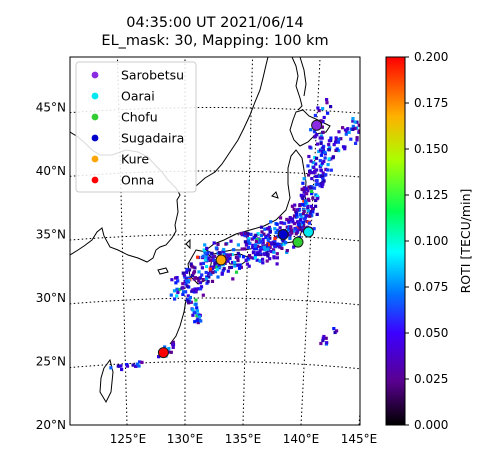 Image resolution: width=492 pixels, height=463 pixels. I want to click on station-marker-oarai, so click(308, 232).